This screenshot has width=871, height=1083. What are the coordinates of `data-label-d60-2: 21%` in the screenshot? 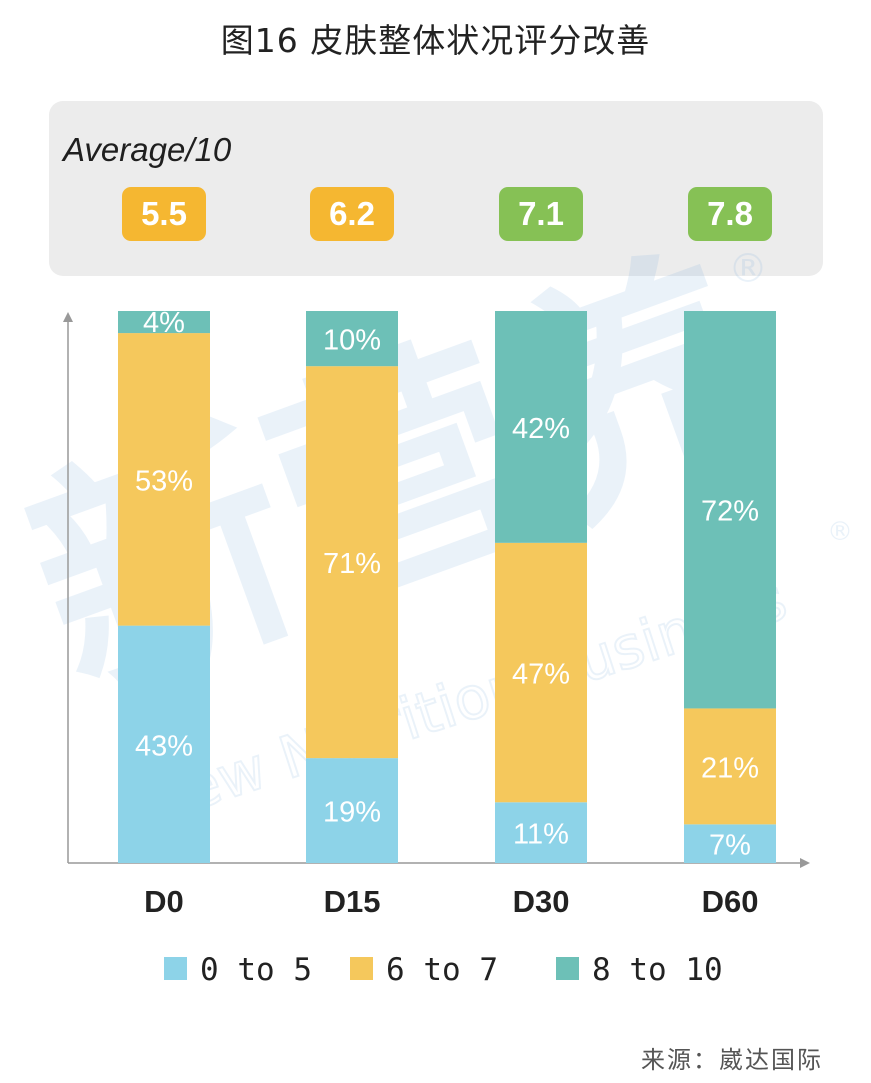 It's located at (730, 768).